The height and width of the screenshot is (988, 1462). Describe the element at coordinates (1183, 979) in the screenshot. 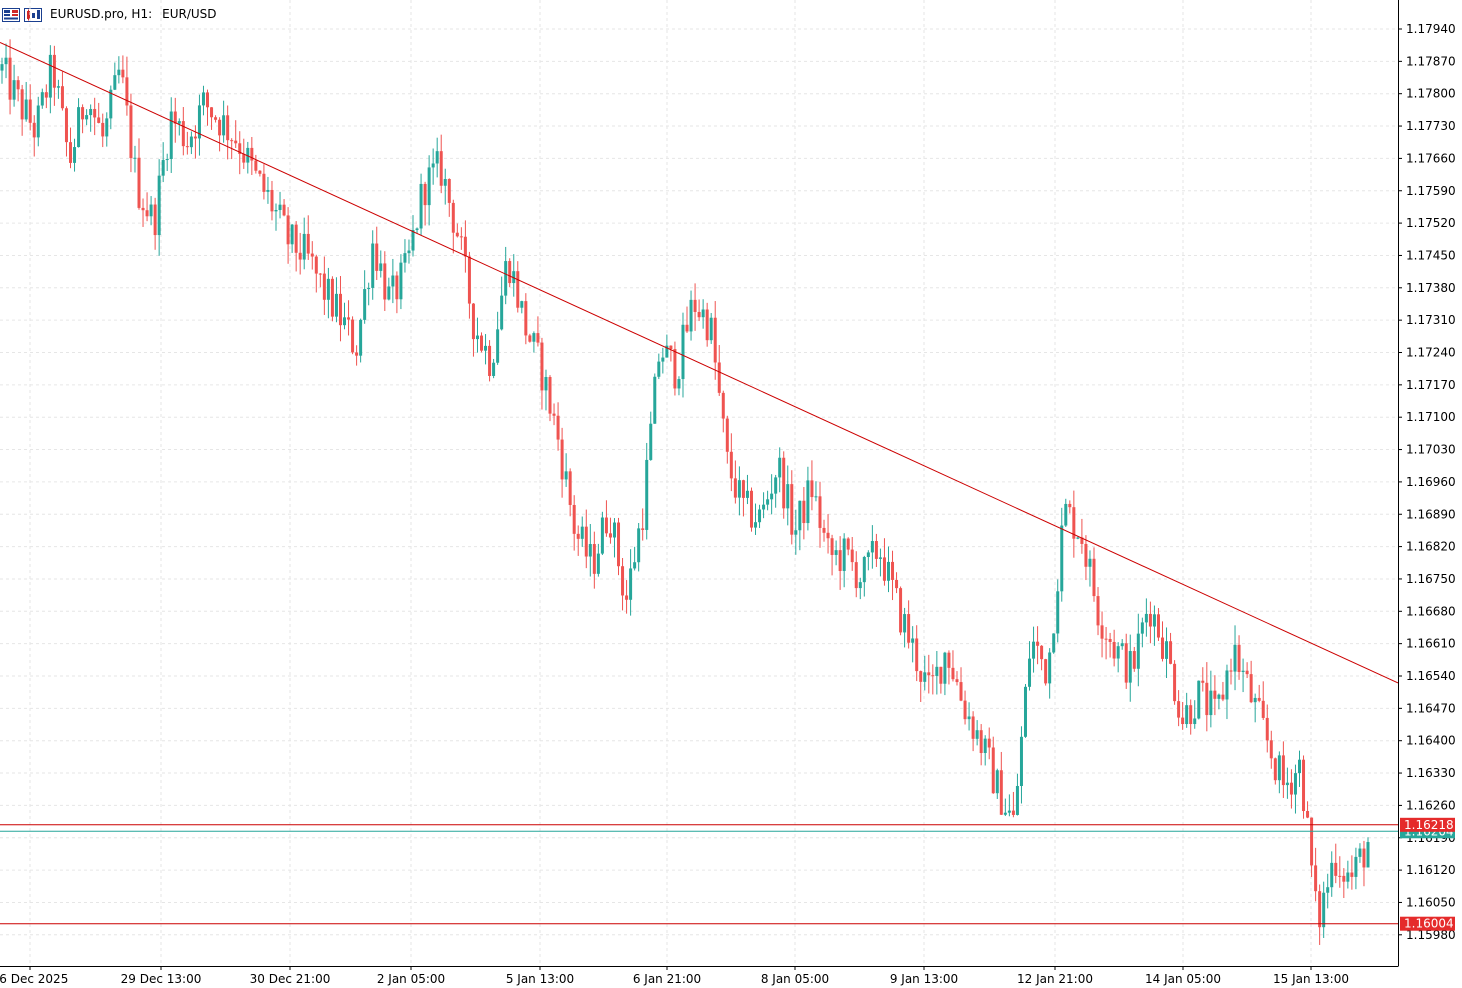

I see `time-tick-label: 14 Jan 05:00` at that location.